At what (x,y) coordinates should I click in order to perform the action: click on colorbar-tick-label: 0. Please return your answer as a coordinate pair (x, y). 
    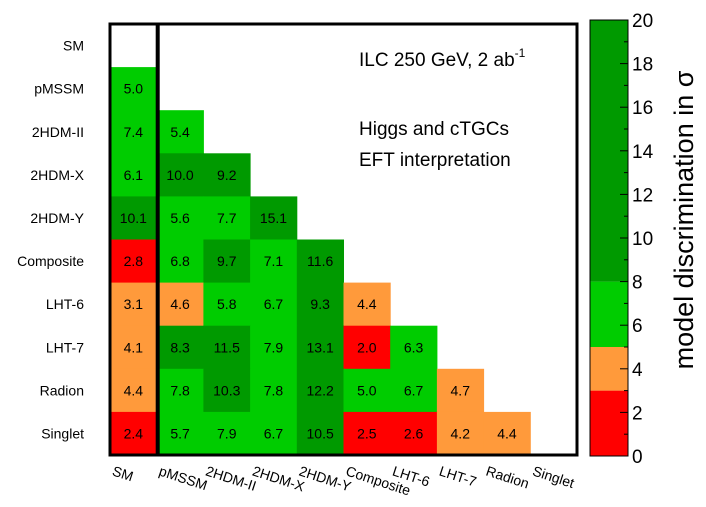
    Looking at the image, I should click on (637, 457).